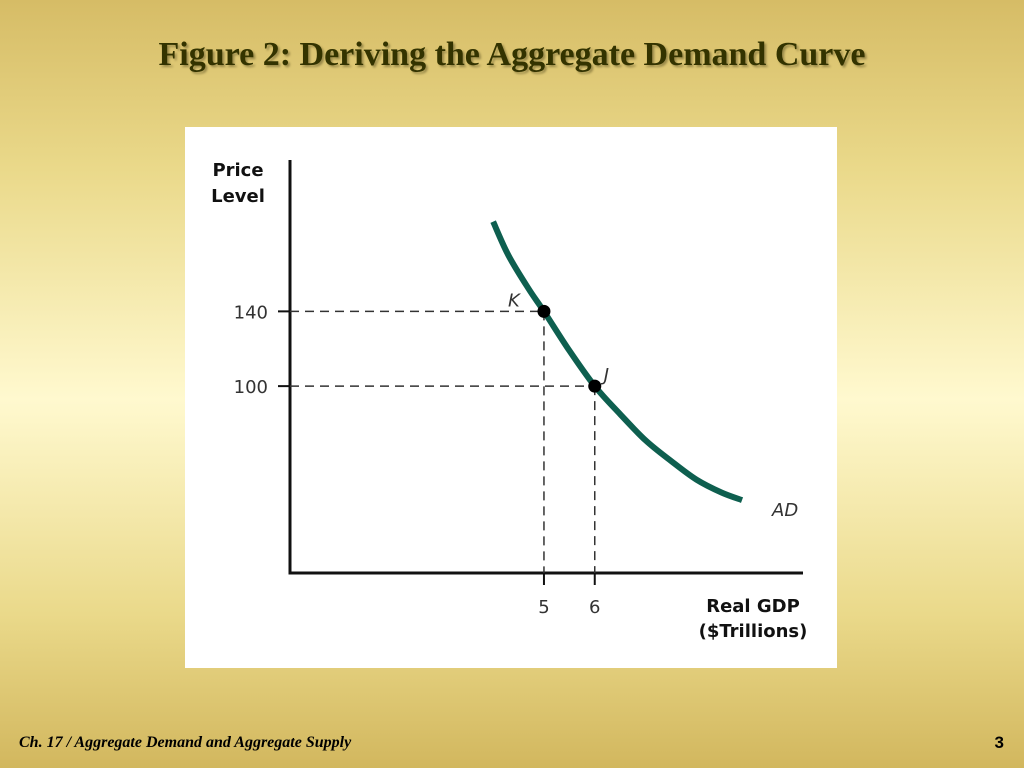 The image size is (1024, 768). Describe the element at coordinates (251, 387) in the screenshot. I see `y-tick-label: 100` at that location.